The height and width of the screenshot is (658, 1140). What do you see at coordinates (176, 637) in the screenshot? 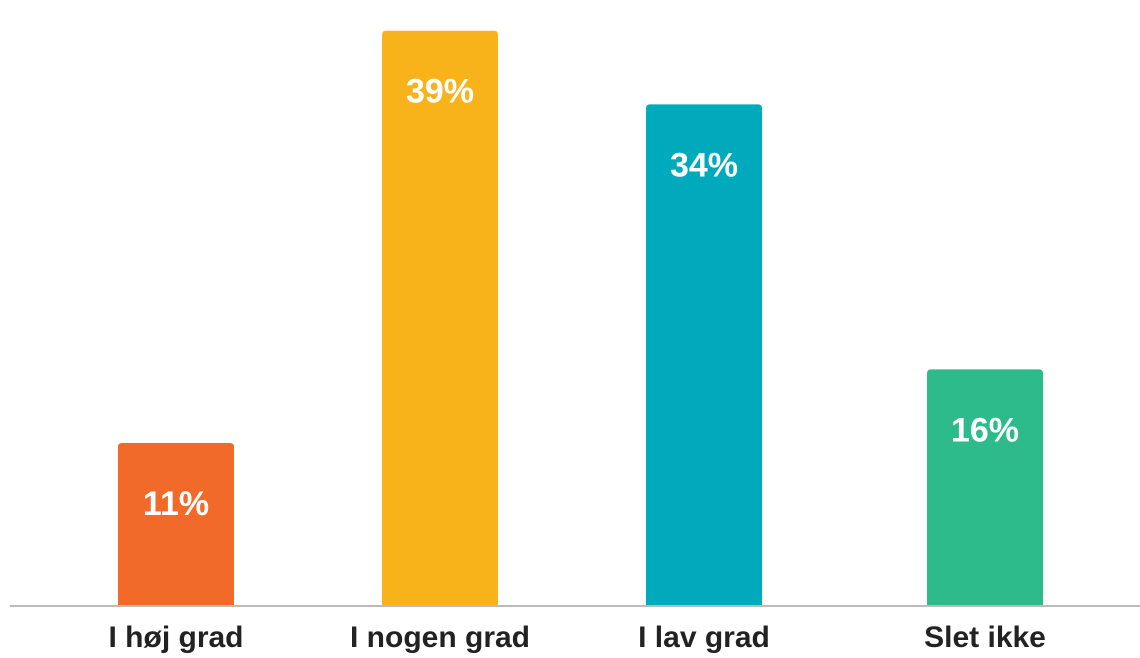
I see `category-label-1: I høj grad` at bounding box center [176, 637].